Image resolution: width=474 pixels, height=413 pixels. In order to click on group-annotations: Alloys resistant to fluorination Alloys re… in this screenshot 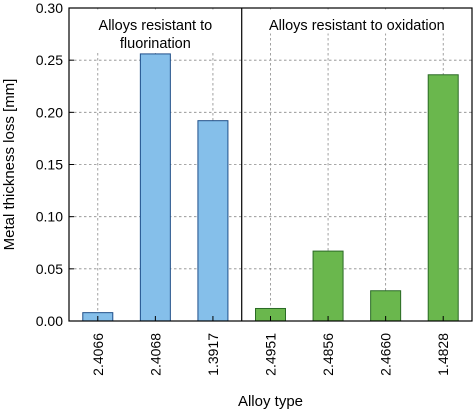, I will do `click(270, 30)`.